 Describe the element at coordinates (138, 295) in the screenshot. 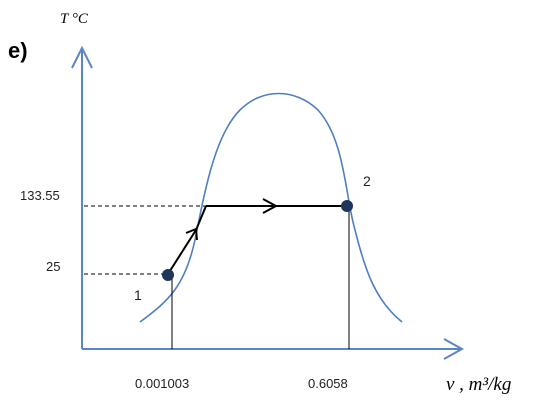

I see `point-1-label: 1` at that location.